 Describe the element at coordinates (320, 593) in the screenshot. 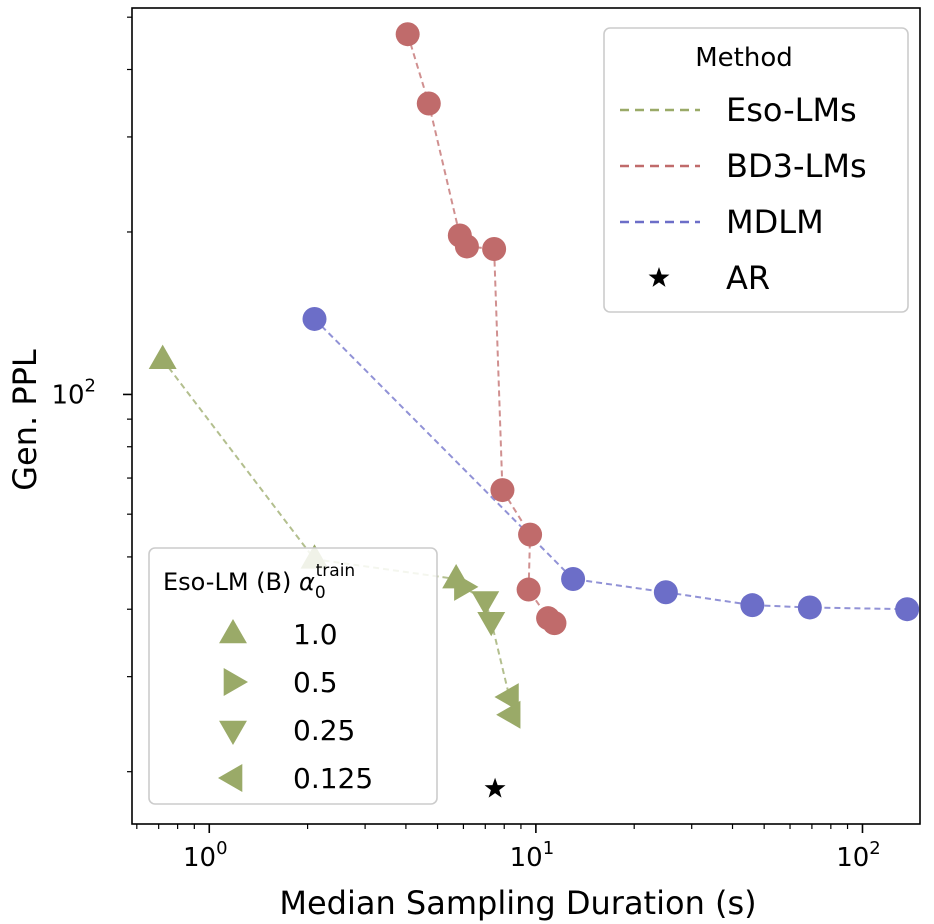

I see `legend-eso-title-sub: 0` at that location.